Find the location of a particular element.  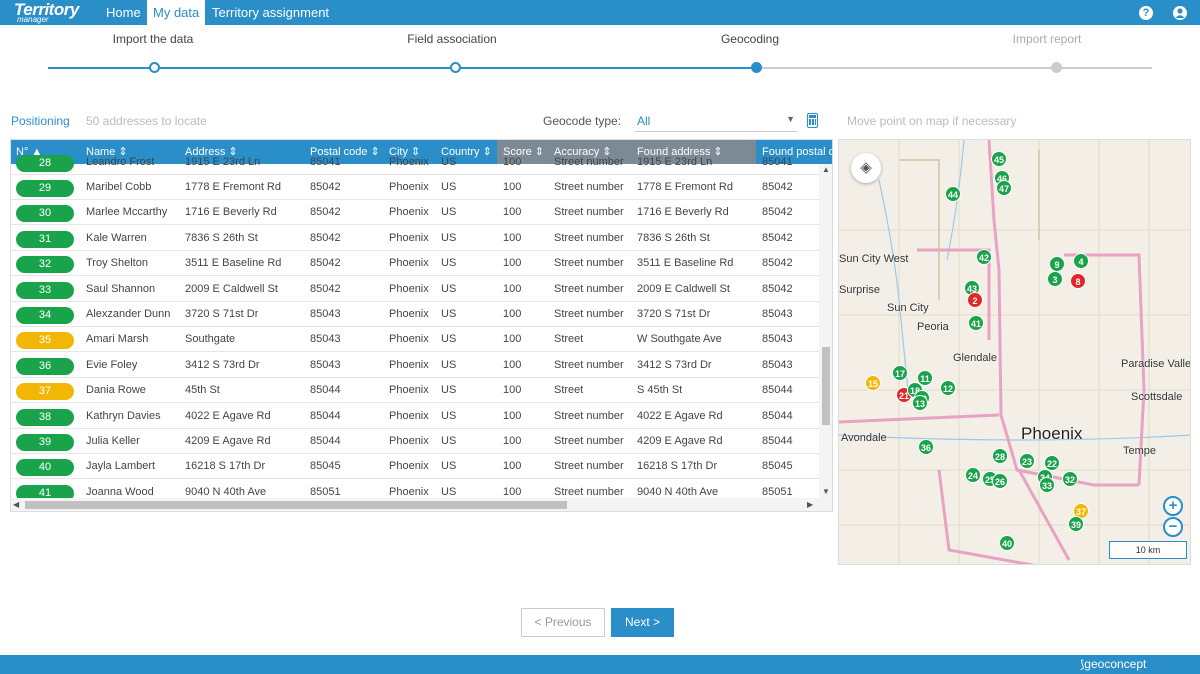

map-pin: 13 is located at coordinates (920, 403).